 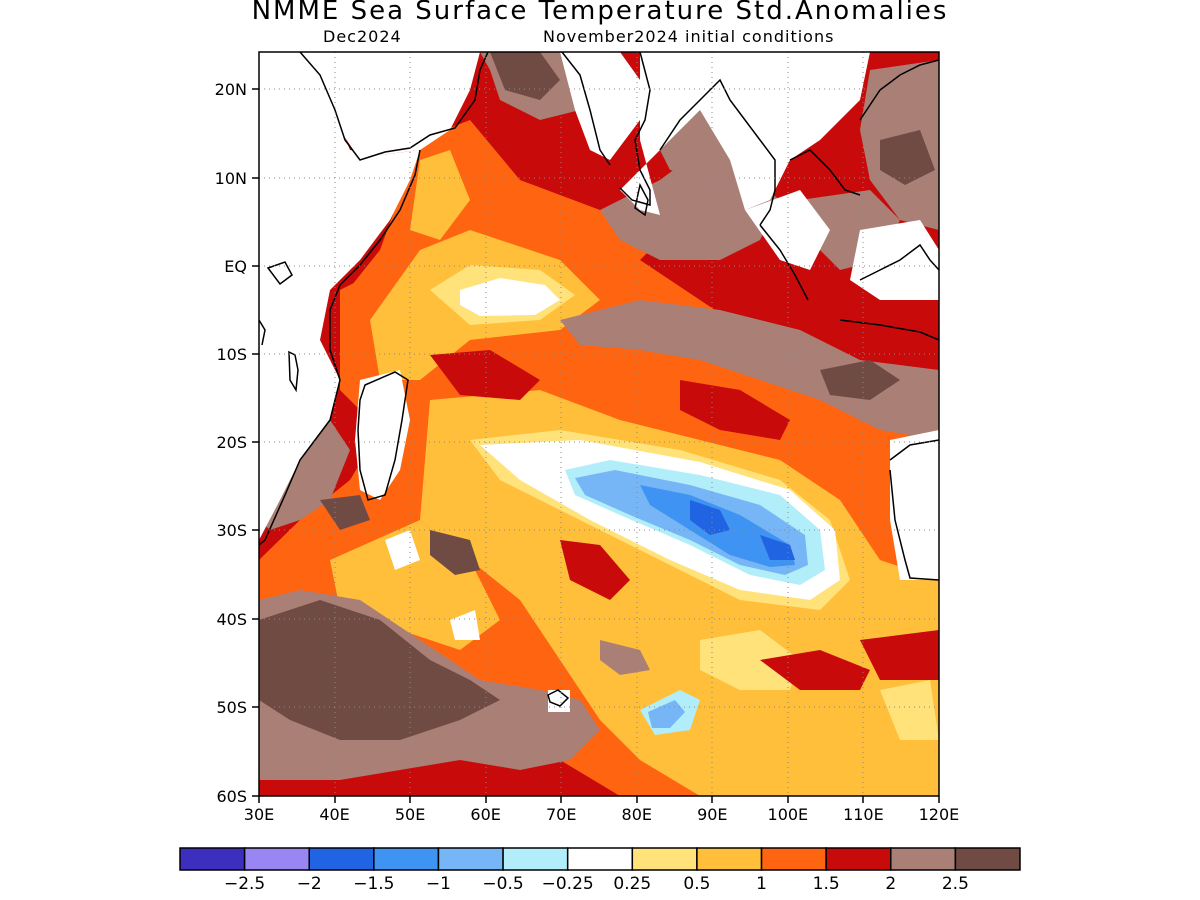 I want to click on lon-label: 40E, so click(x=334, y=814).